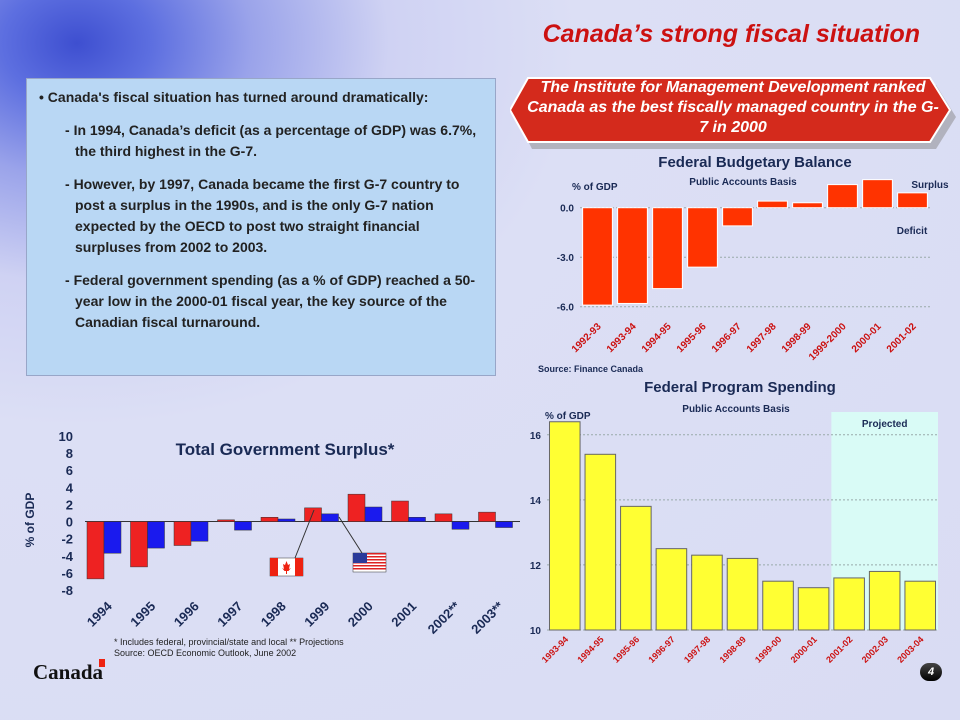  Describe the element at coordinates (403, 614) in the screenshot. I see `x-tick-label: 2001` at that location.